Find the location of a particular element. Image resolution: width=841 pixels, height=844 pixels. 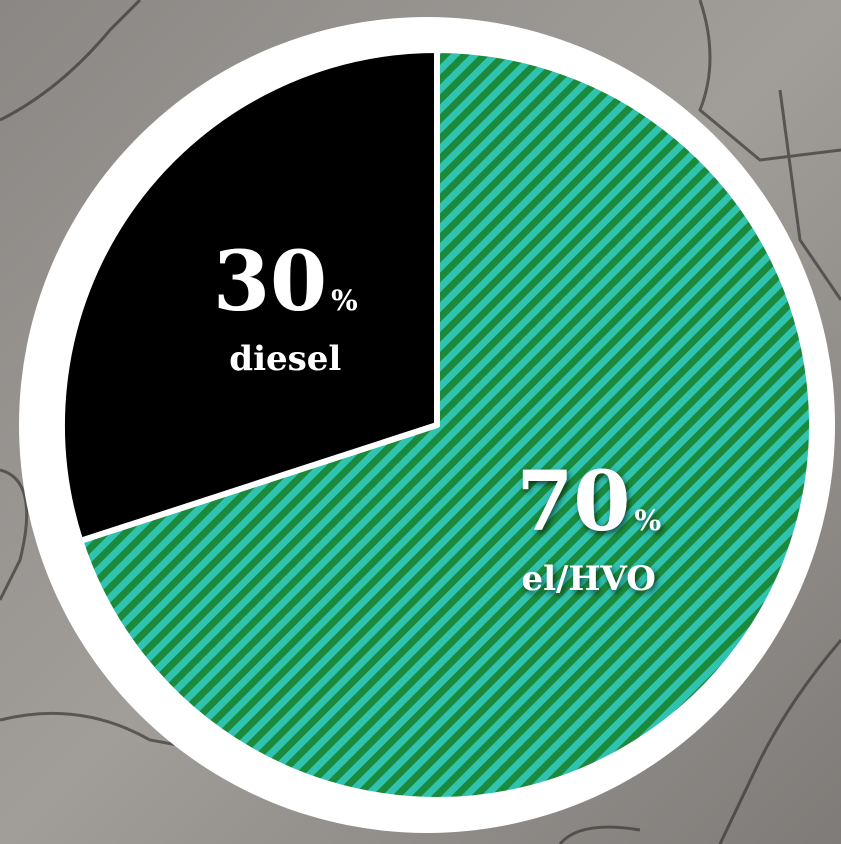

slice-value: 70% is located at coordinates (588, 502).